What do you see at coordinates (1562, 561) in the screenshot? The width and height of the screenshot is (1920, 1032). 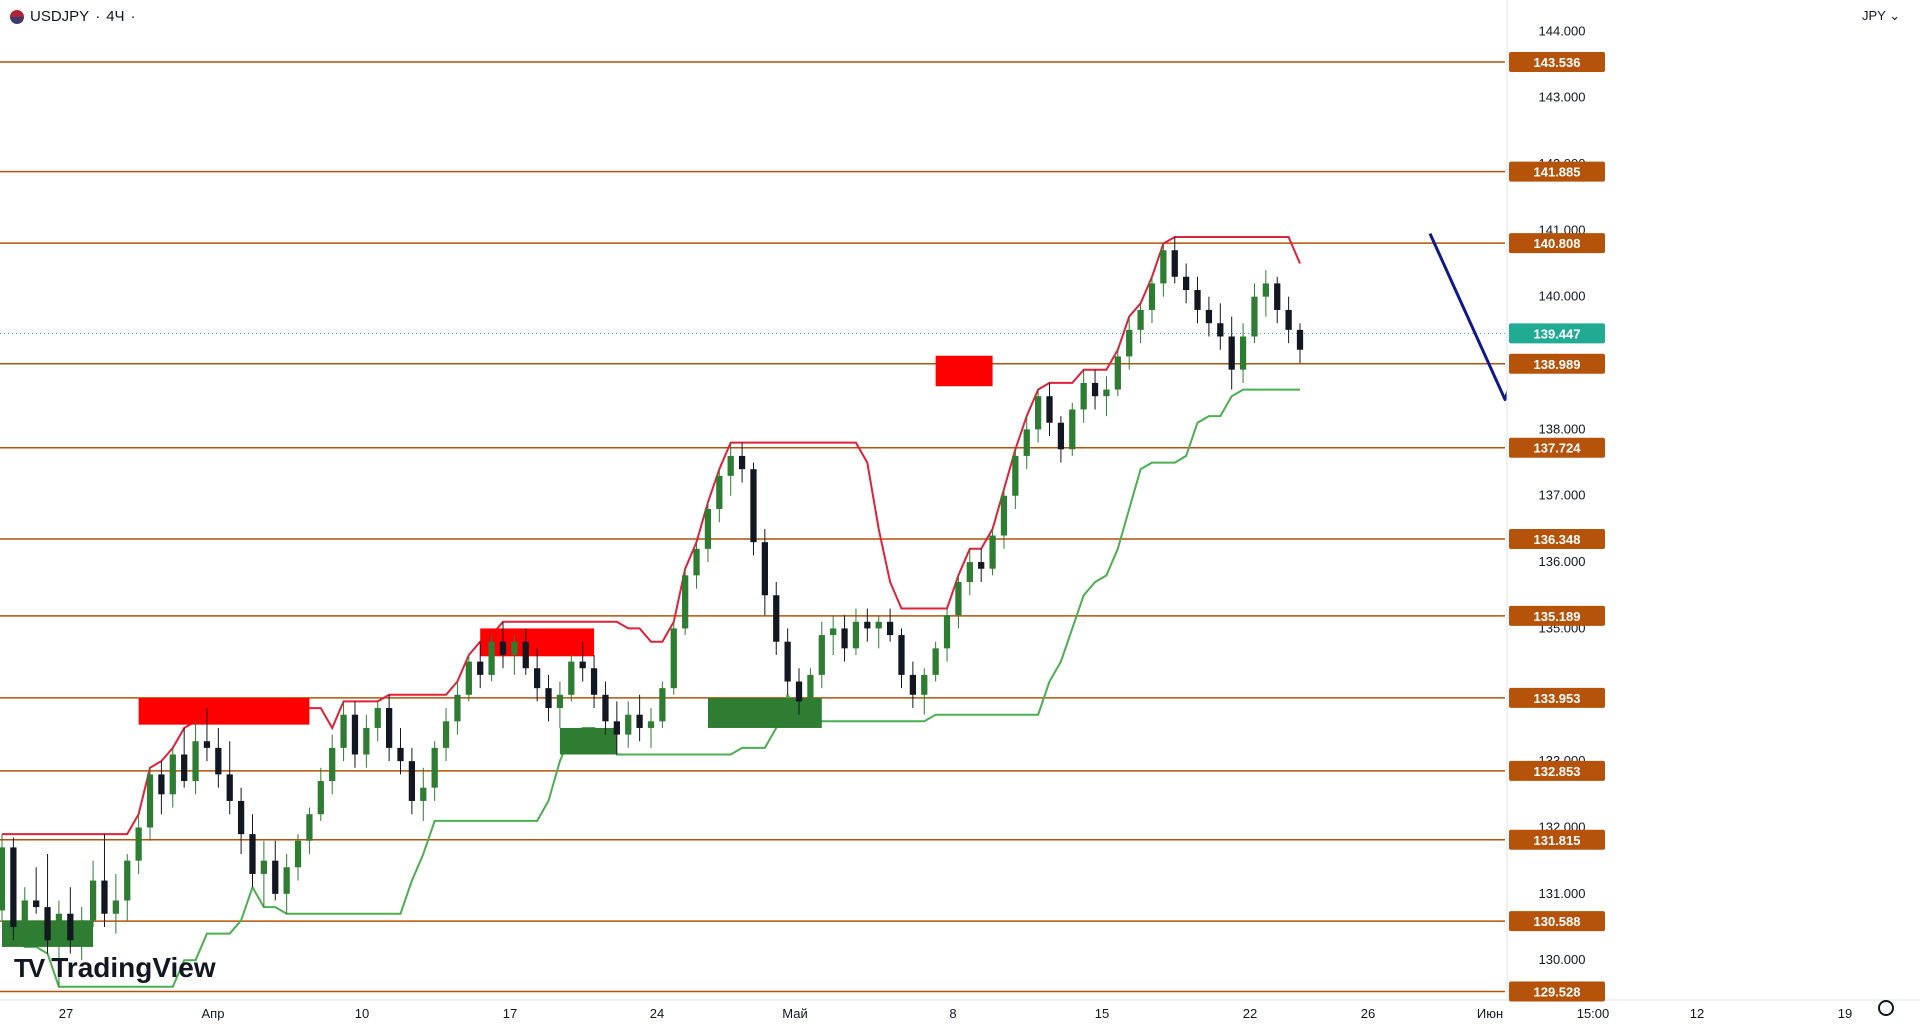 I see `price-tick-label: 136.000` at bounding box center [1562, 561].